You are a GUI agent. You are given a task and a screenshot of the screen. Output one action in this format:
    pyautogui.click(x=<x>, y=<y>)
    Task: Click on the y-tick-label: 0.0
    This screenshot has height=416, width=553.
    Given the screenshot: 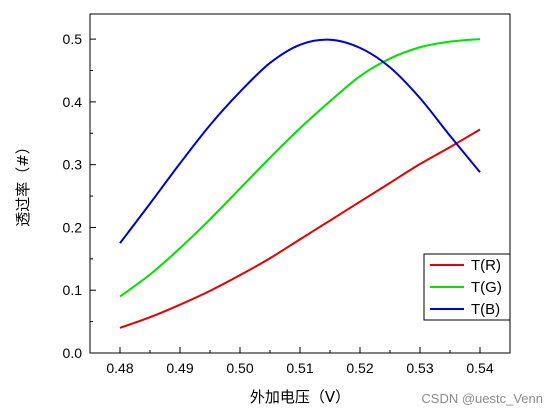 What is the action you would take?
    pyautogui.click(x=73, y=353)
    